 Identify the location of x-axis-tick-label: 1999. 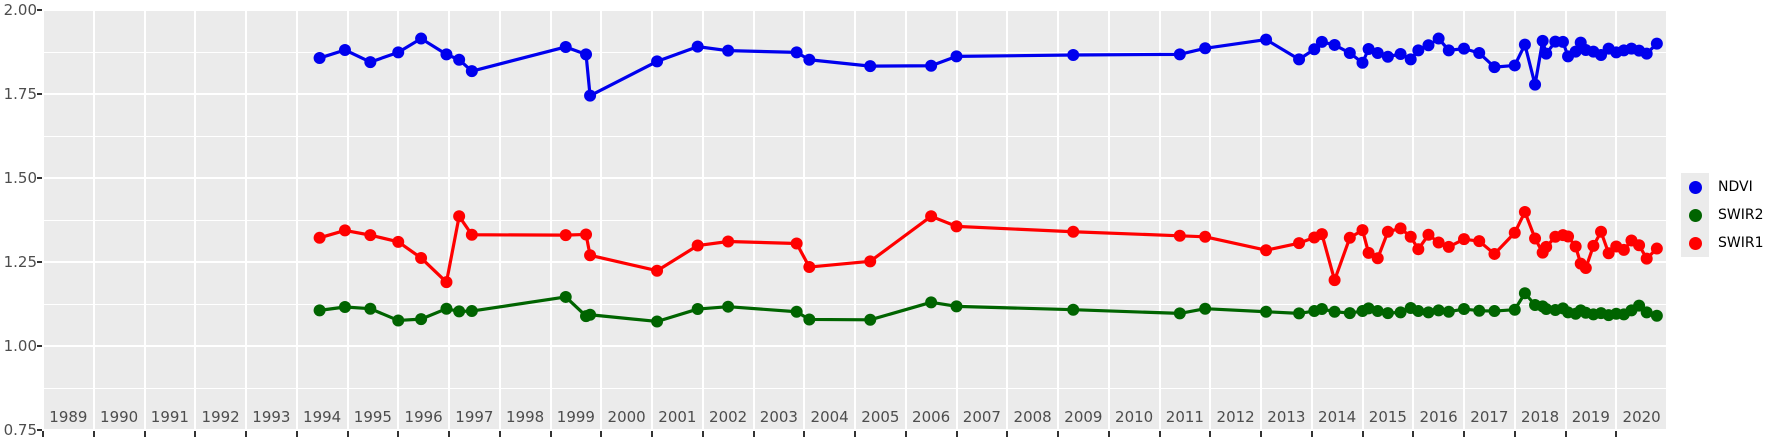
(575, 417).